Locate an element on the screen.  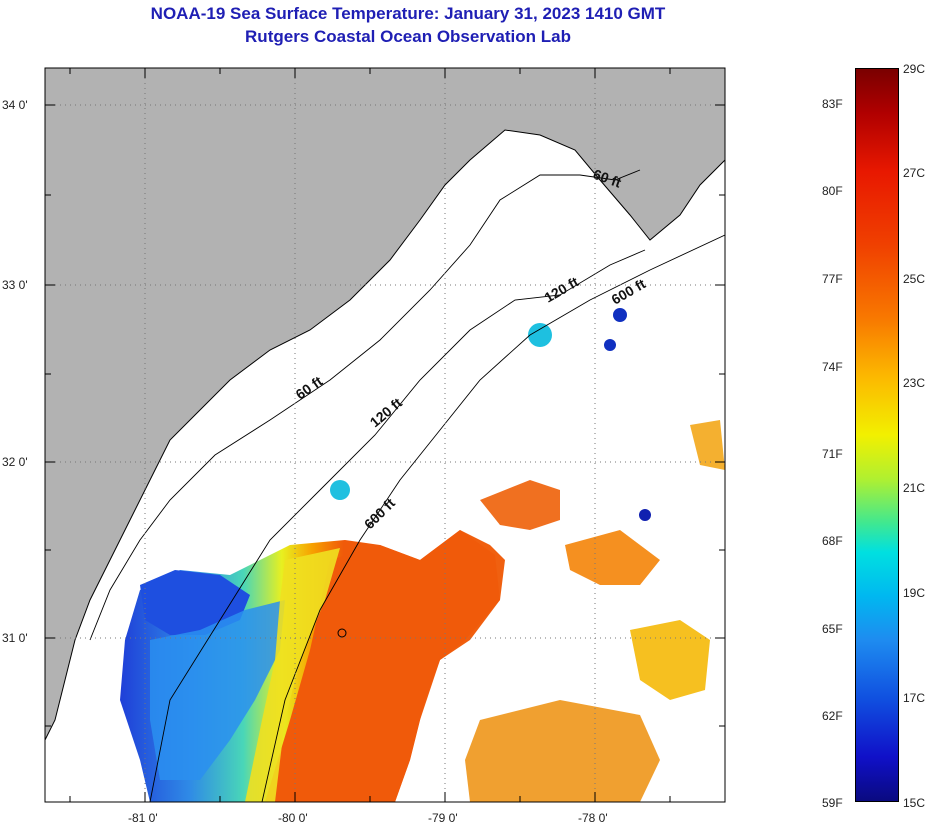
y-tick-label: 32 0' is located at coordinates (15, 462).